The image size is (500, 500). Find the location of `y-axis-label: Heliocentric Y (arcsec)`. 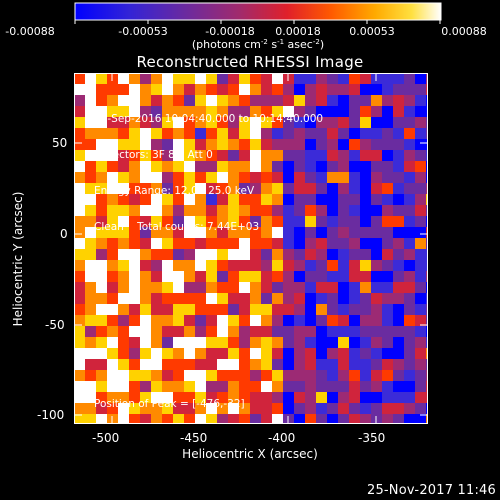

y-axis-label: Heliocentric Y (arcsec) is located at coordinates (18, 259).